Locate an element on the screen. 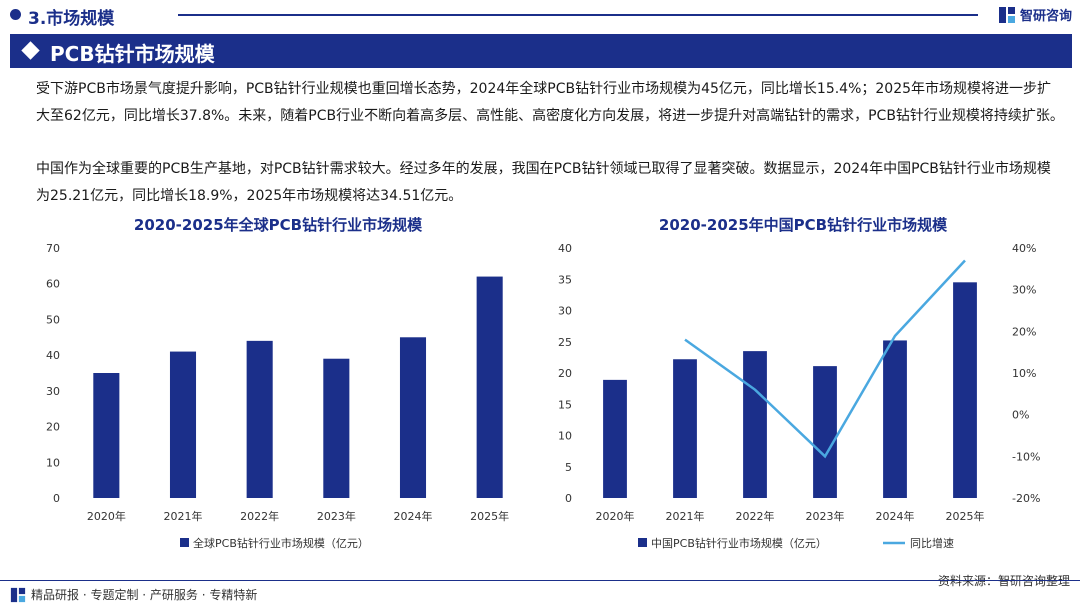  brand: 智研咨询 is located at coordinates (1035, 14).